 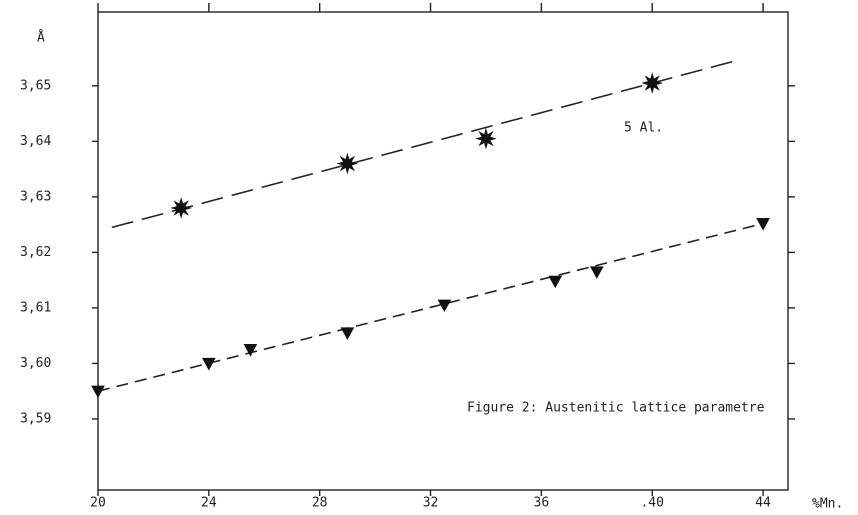 What do you see at coordinates (209, 503) in the screenshot?
I see `x-tick-label: 24` at bounding box center [209, 503].